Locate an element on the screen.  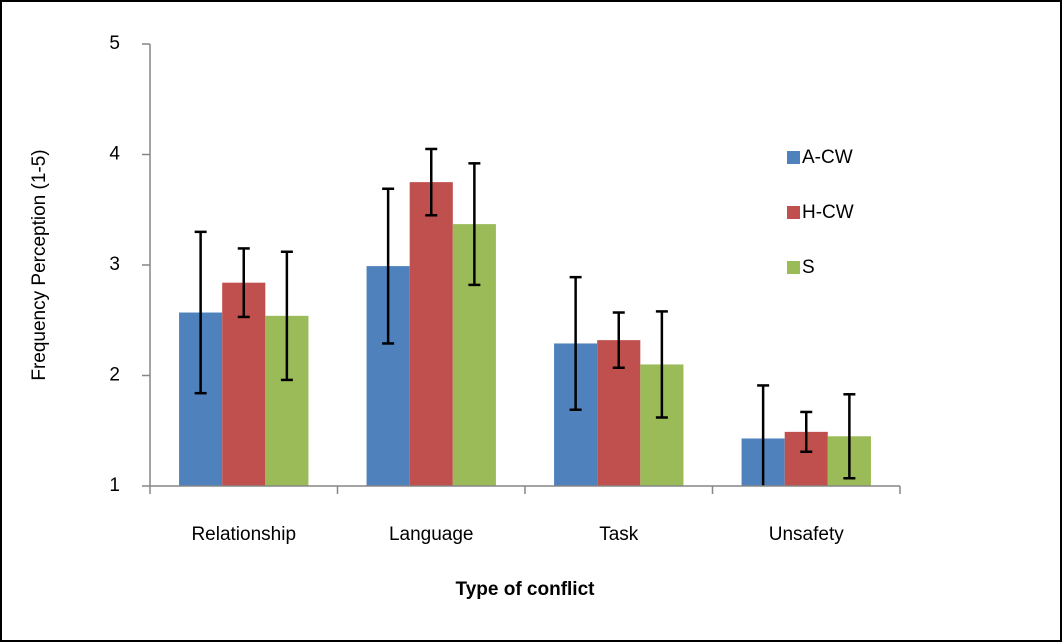
x-tick-label: Language is located at coordinates (431, 534).